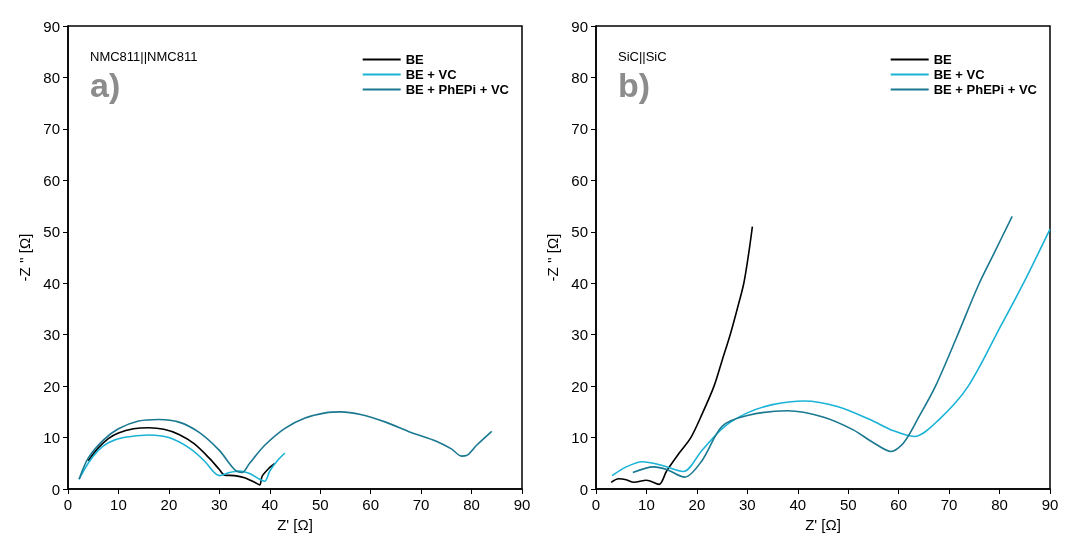  What do you see at coordinates (634, 85) in the screenshot?
I see `annotation: b)` at bounding box center [634, 85].